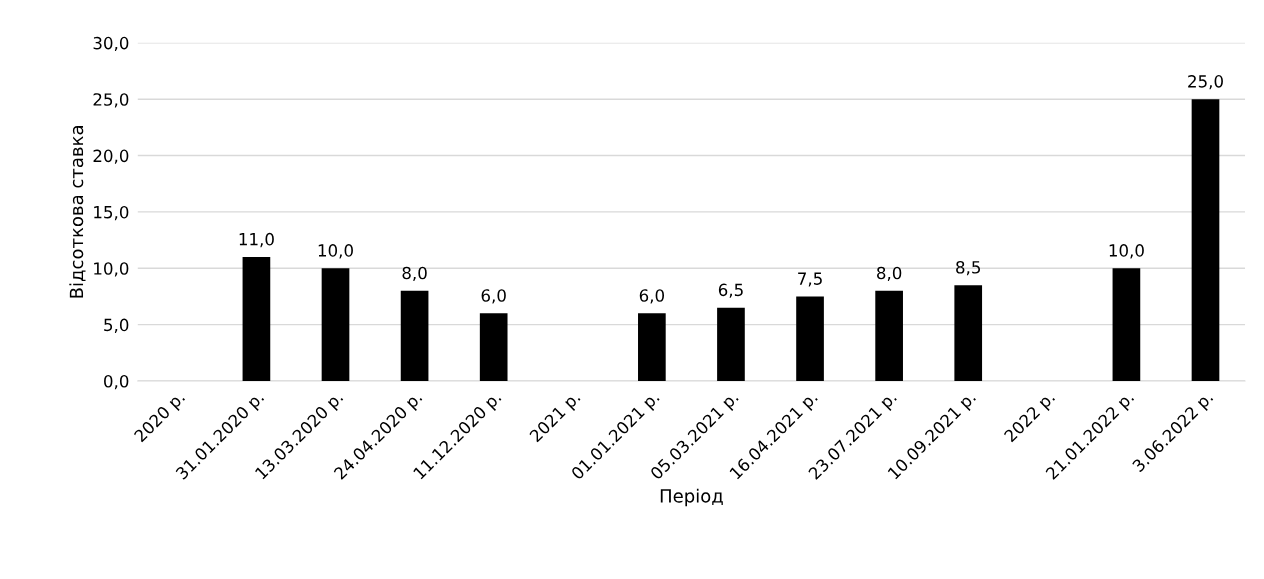  What do you see at coordinates (1205, 82) in the screenshot?
I see `data-label: 25,0` at bounding box center [1205, 82].